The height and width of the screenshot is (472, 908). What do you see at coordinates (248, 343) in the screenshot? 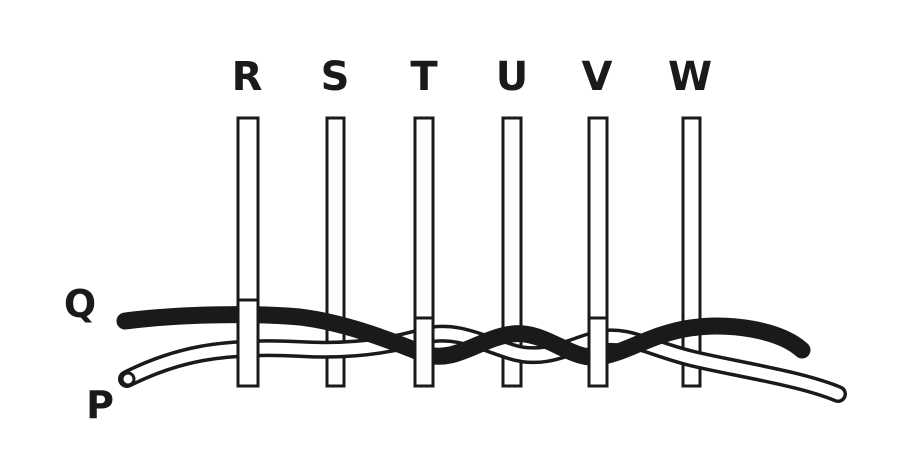
I see `warp-over-r` at bounding box center [248, 343].